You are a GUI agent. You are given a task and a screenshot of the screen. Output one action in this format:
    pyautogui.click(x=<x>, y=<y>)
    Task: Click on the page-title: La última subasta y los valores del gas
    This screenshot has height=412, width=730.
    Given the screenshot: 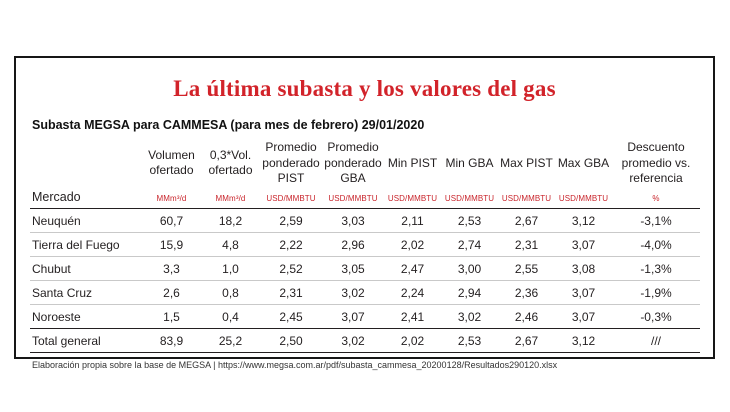 What is the action you would take?
    pyautogui.click(x=364, y=88)
    